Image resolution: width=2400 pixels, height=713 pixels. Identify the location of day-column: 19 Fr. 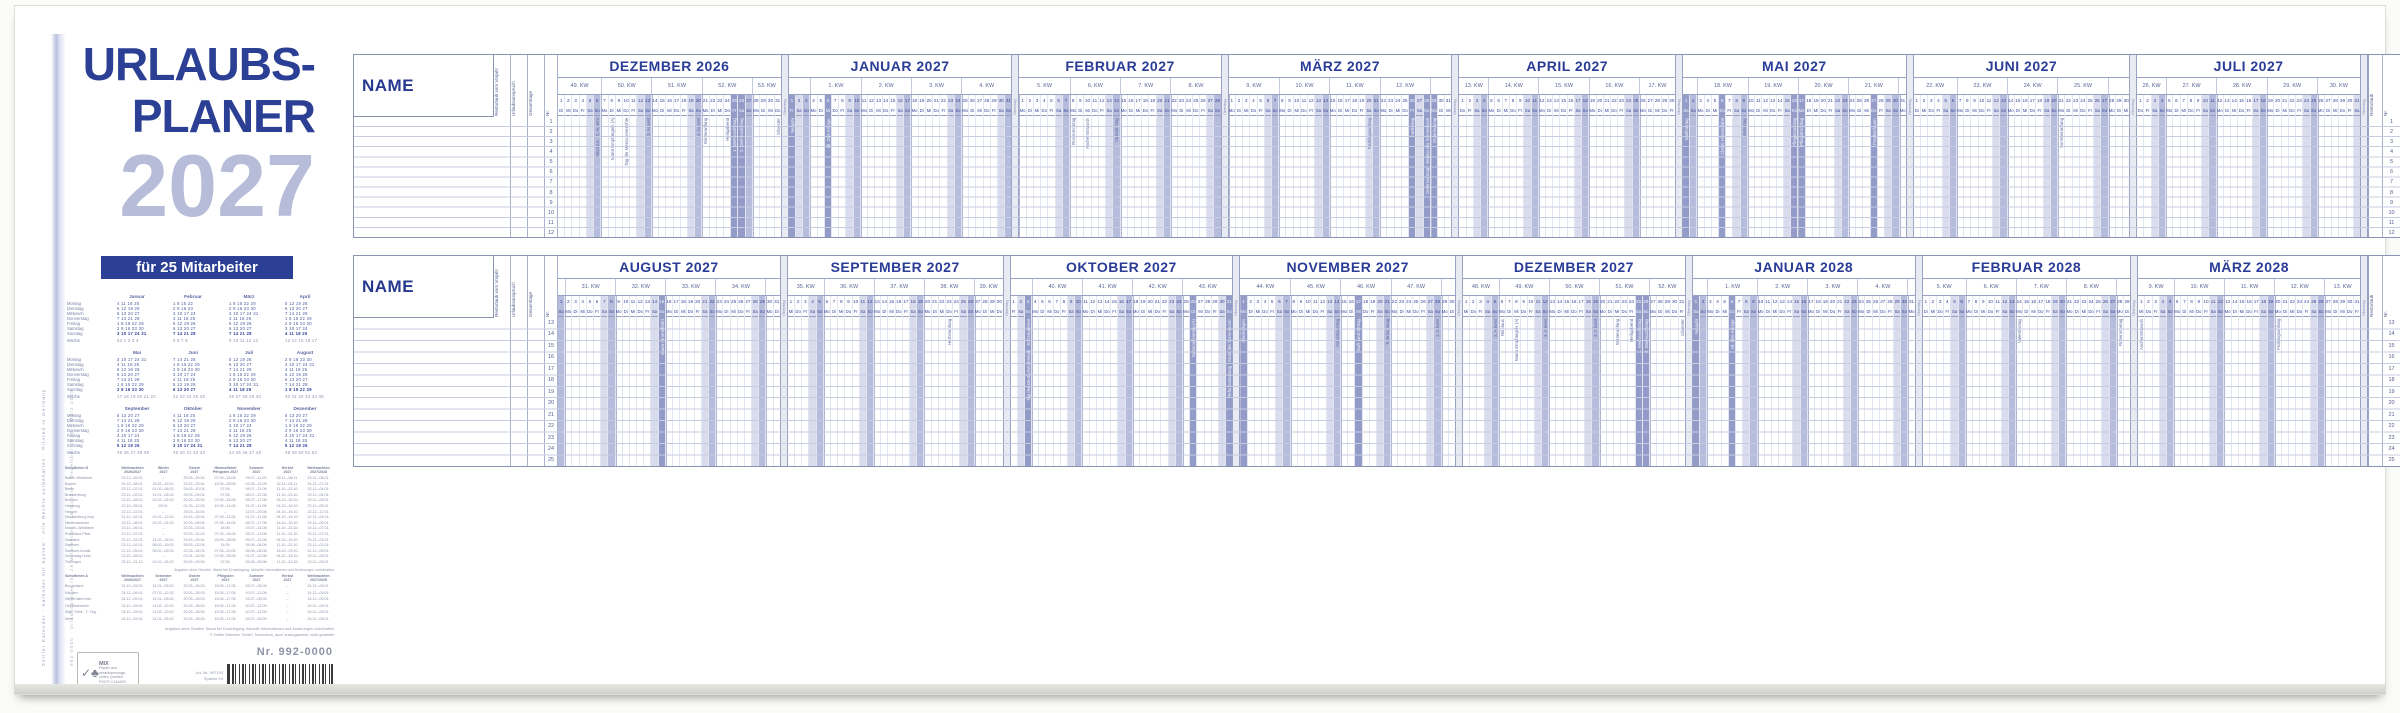
(1362, 166).